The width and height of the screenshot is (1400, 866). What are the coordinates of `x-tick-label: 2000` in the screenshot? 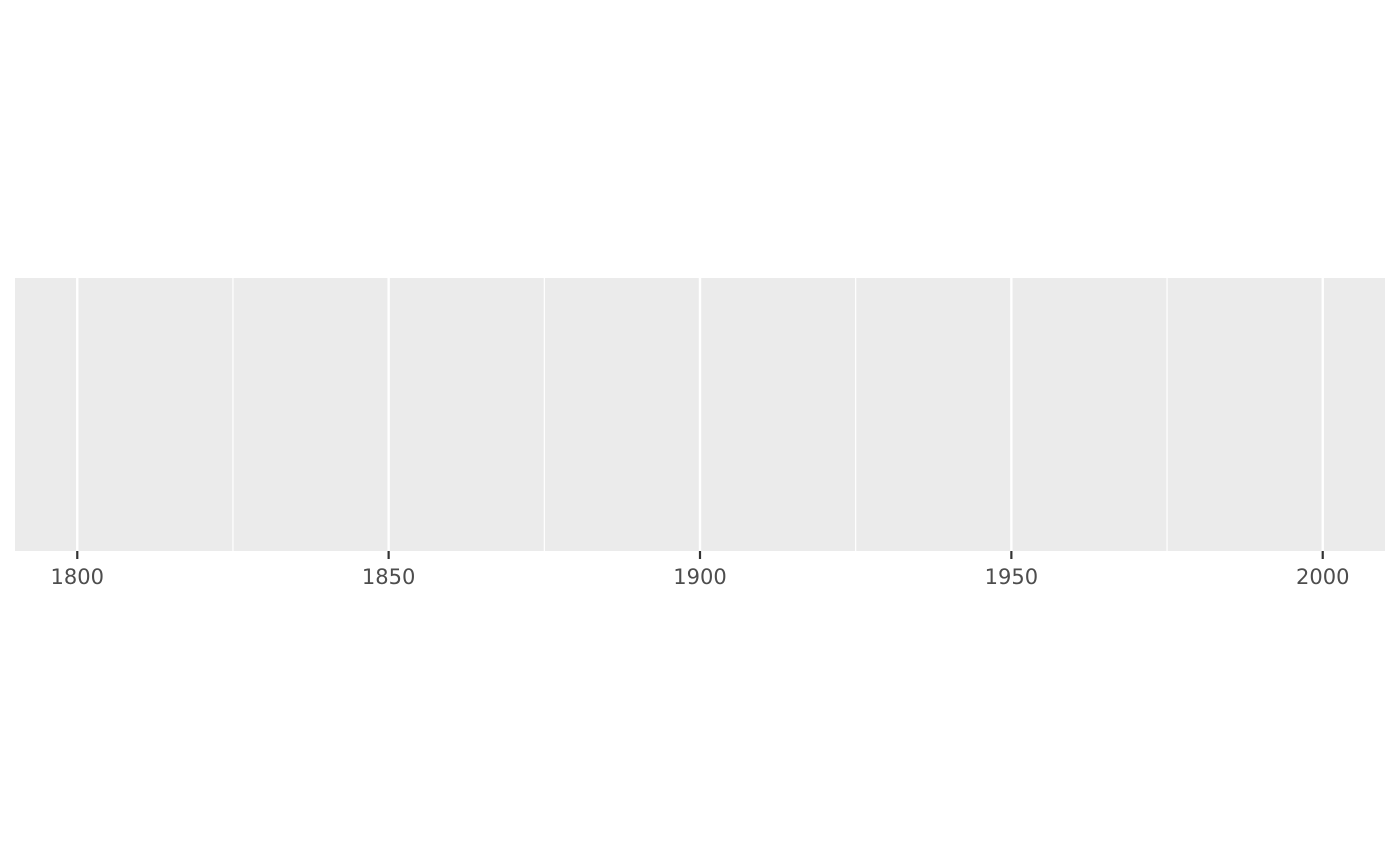 It's located at (1322, 577).